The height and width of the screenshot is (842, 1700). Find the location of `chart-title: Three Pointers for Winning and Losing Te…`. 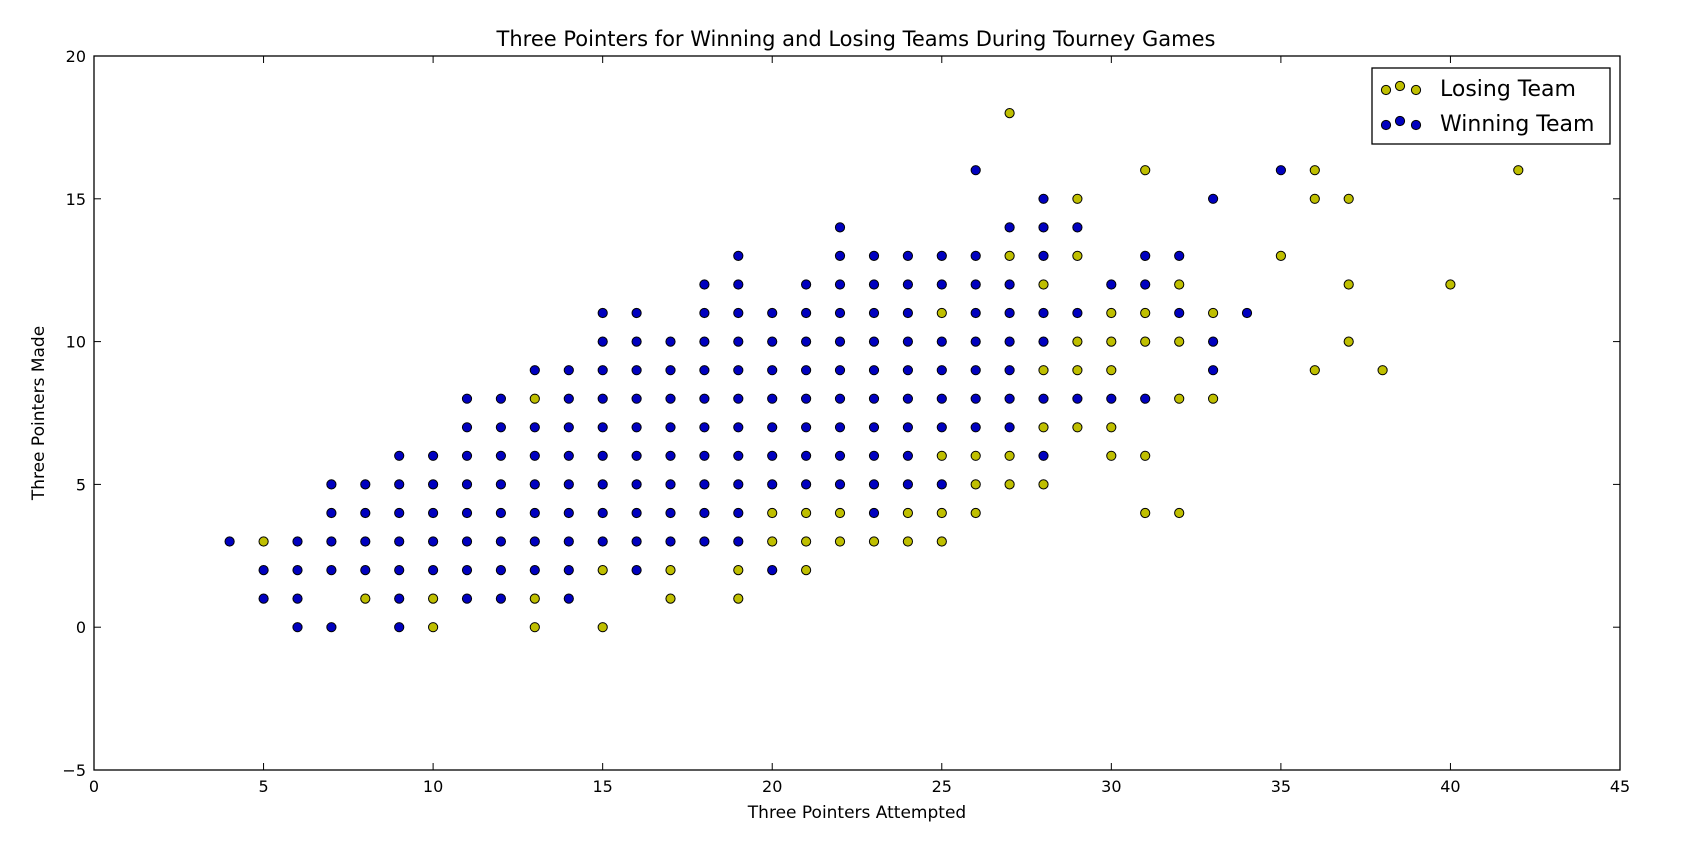

chart-title: Three Pointers for Winning and Losing Te… is located at coordinates (856, 39).